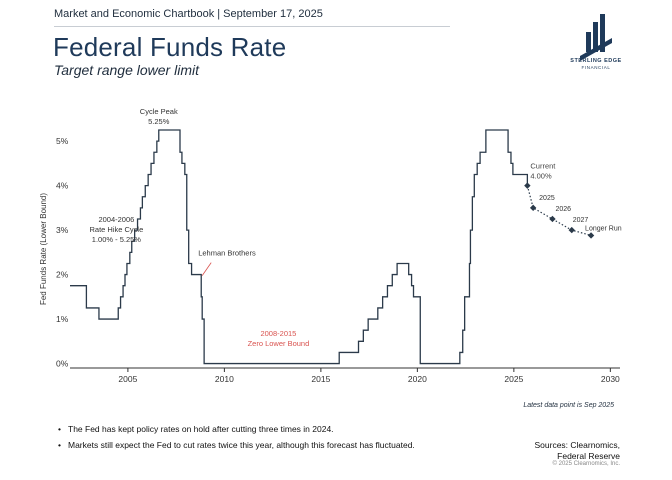  What do you see at coordinates (62, 141) in the screenshot?
I see `y-tick-label: 5%` at bounding box center [62, 141].